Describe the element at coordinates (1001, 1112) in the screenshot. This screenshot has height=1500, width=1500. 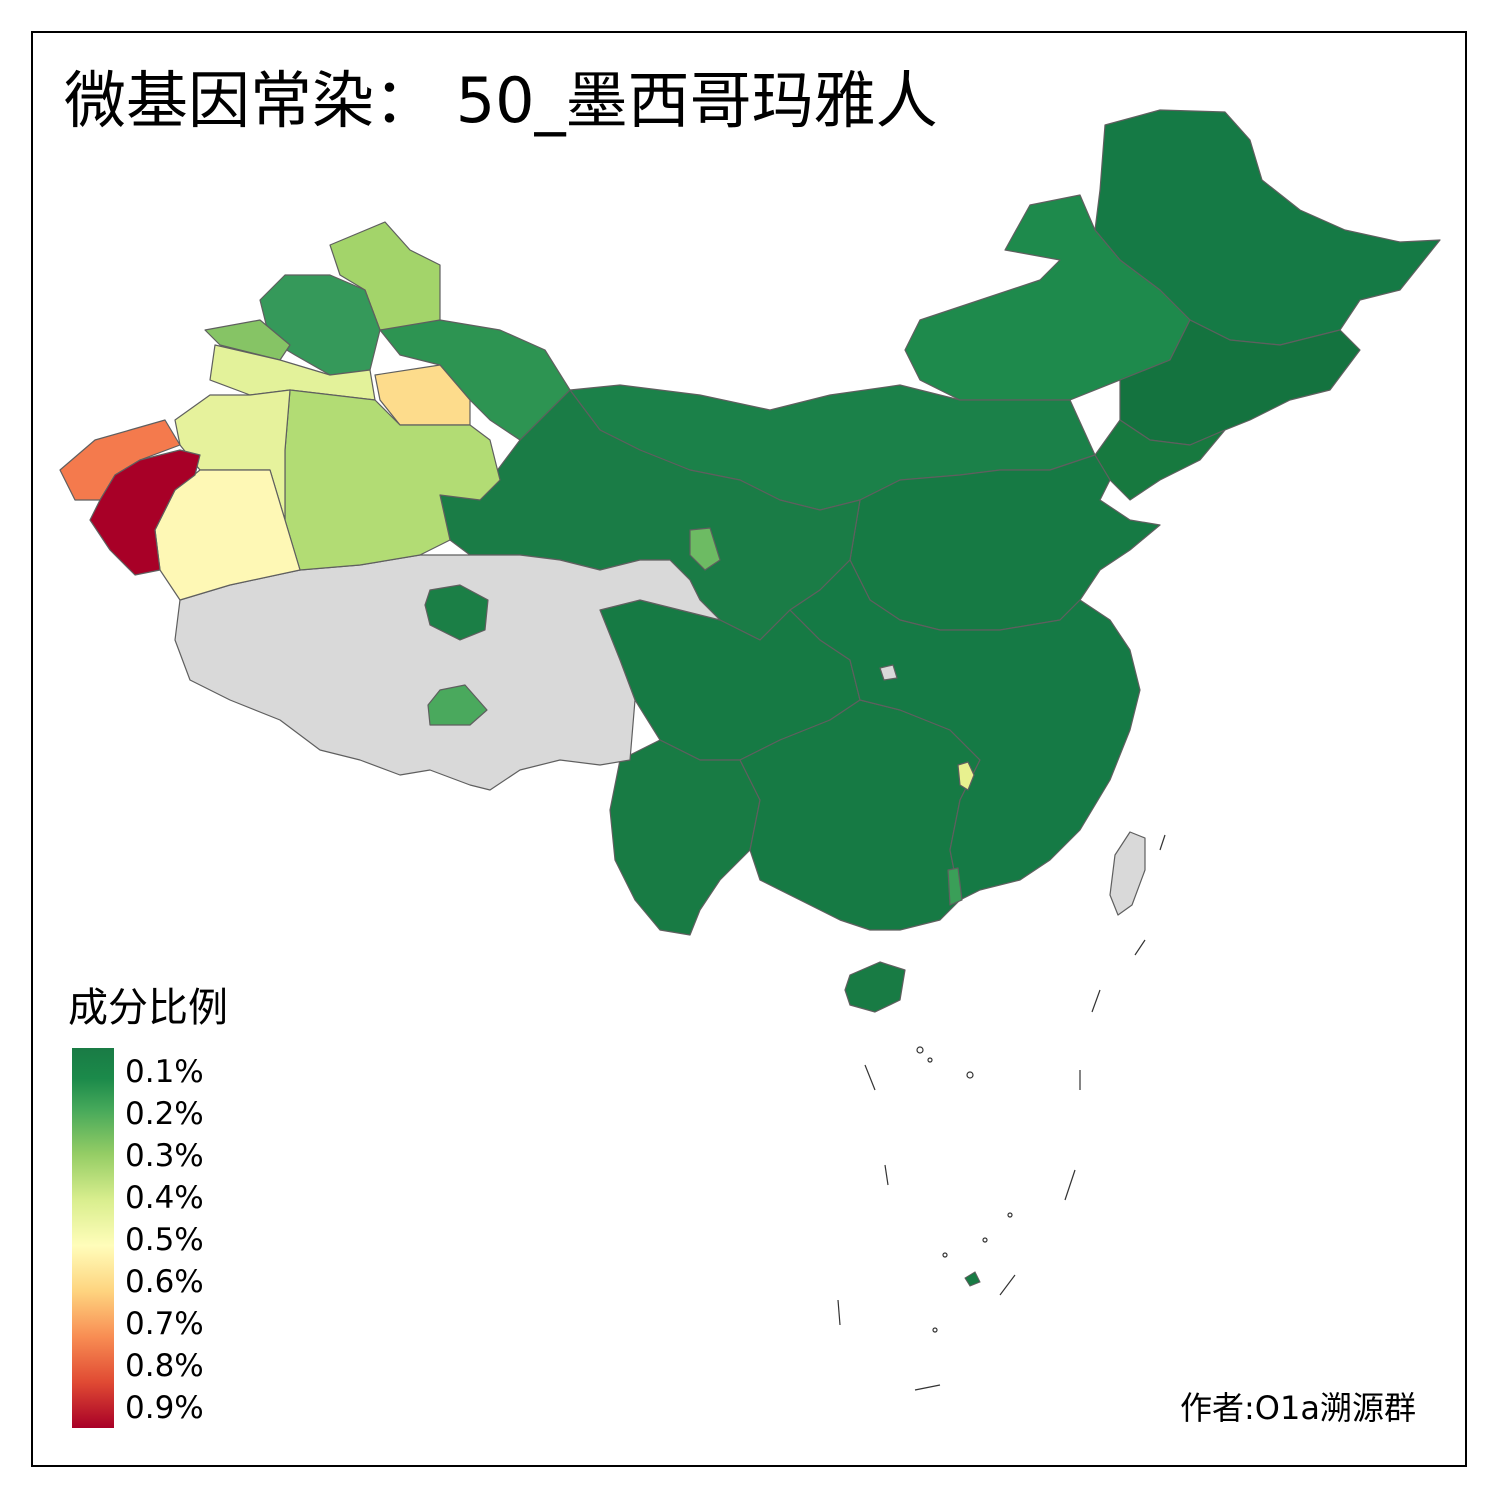
I see `south-china-sea-islands` at that location.